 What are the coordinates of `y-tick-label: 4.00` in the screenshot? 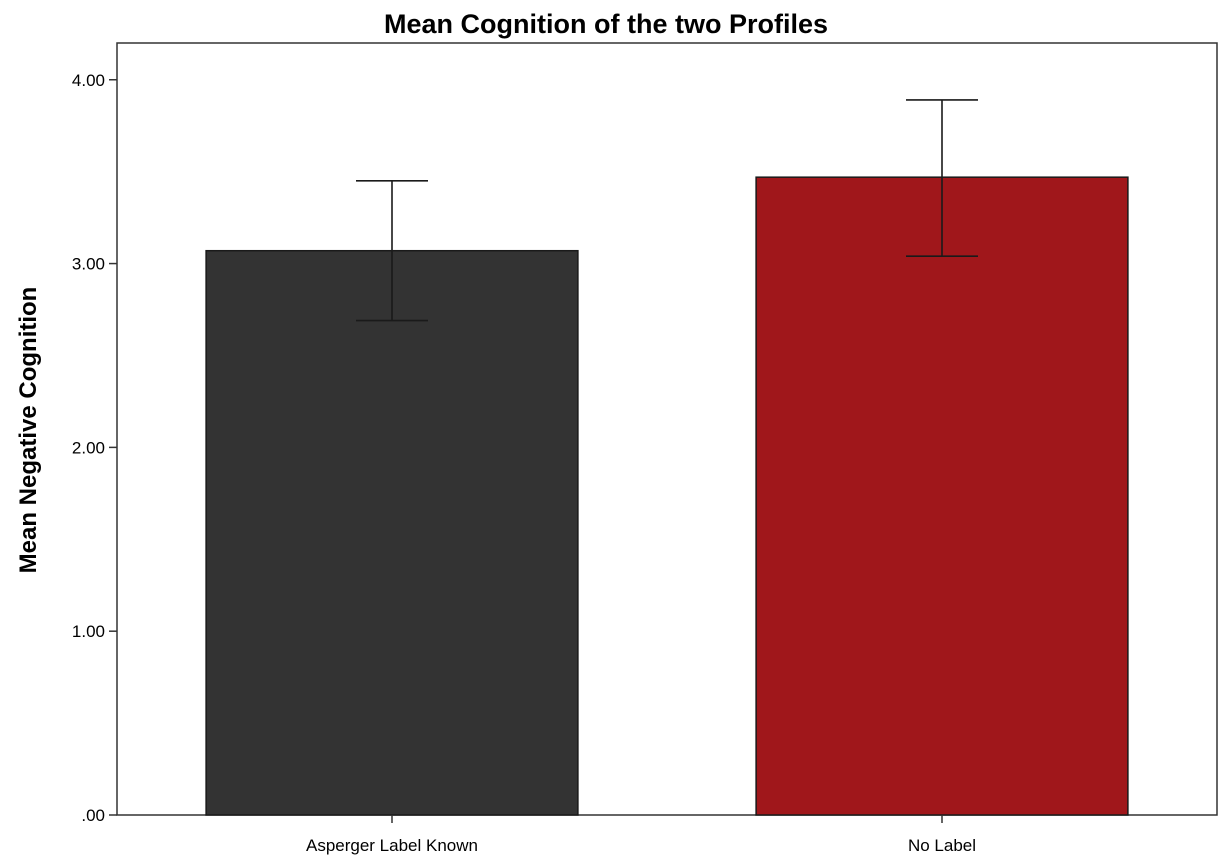 It's located at (88, 80).